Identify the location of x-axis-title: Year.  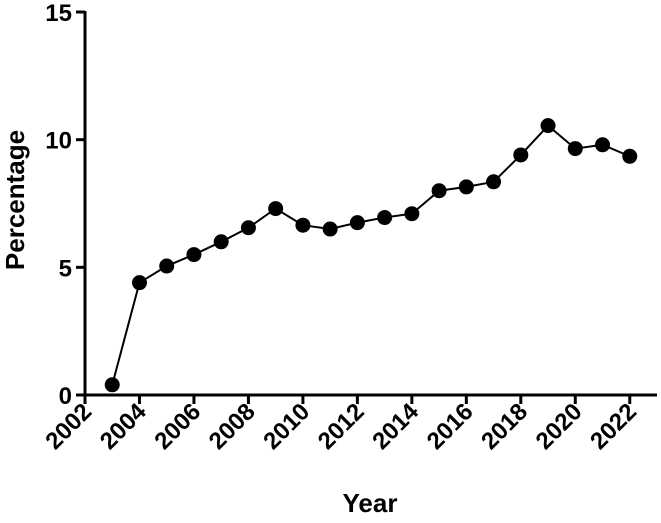
(370, 503).